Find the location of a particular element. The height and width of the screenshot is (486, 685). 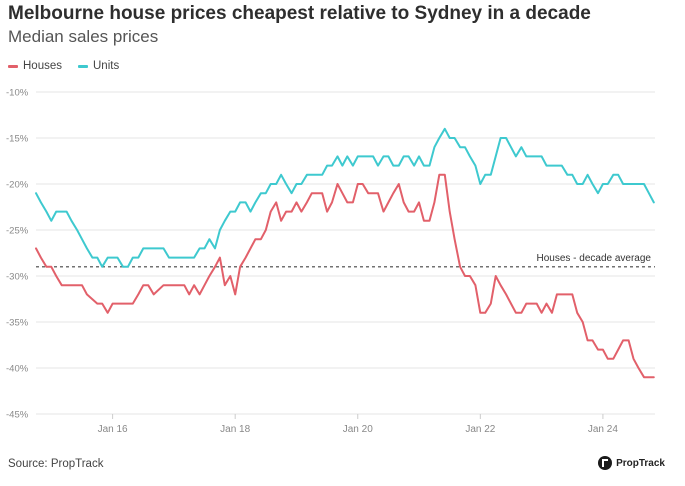

reference-line-group: Houses - decade average is located at coordinates (345, 260).